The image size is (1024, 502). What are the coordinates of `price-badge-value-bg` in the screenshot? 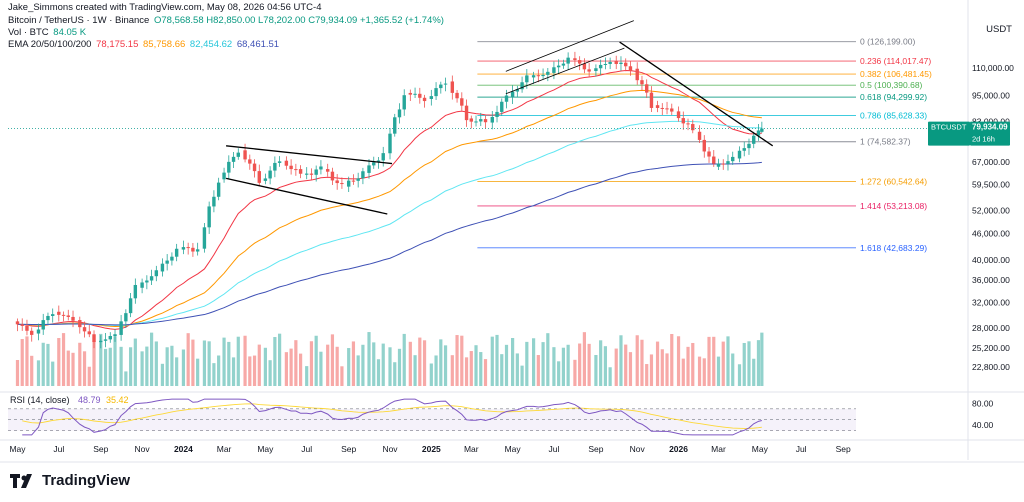 It's located at (990, 133).